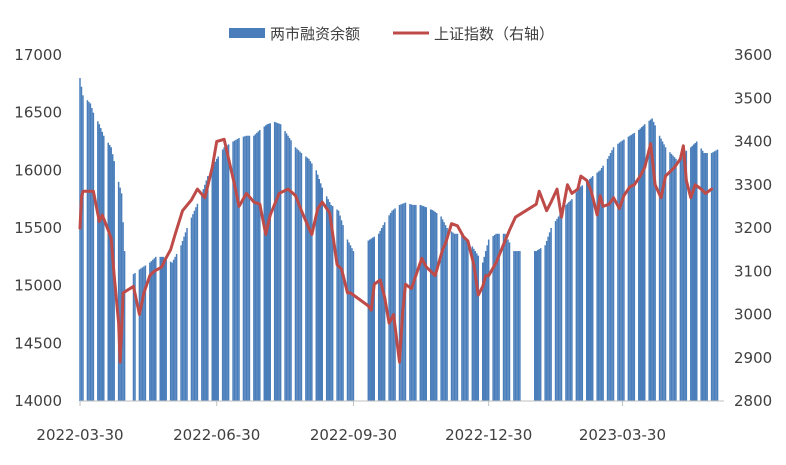 The height and width of the screenshot is (465, 786). Describe the element at coordinates (753, 228) in the screenshot. I see `right-axis-ticks: 2800 2900 3000 3100 3200 3300 3400 3500 3600` at that location.